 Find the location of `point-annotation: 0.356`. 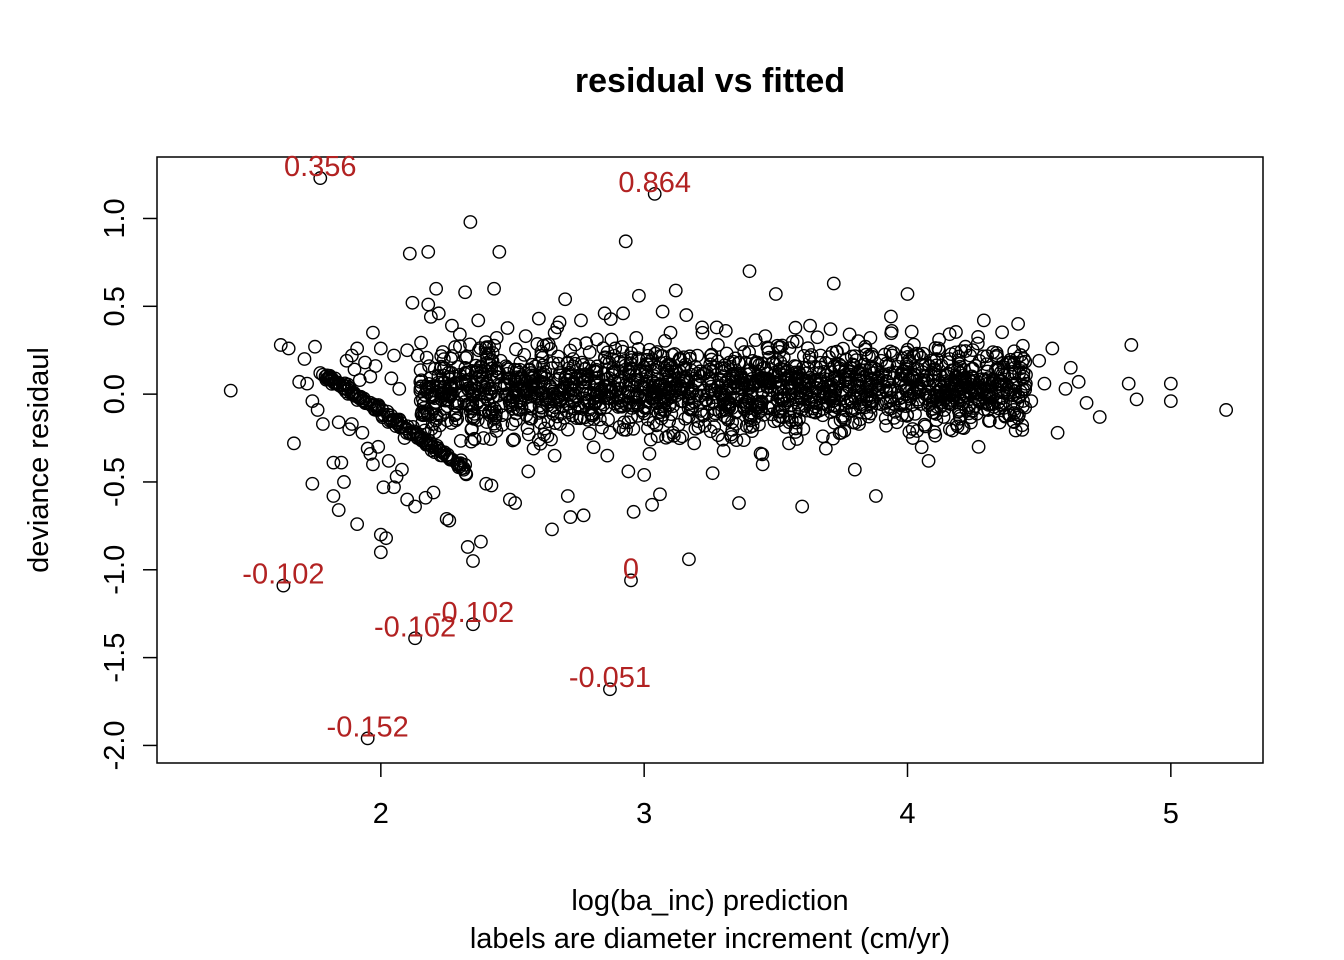

point-annotation: 0.356 is located at coordinates (320, 167).